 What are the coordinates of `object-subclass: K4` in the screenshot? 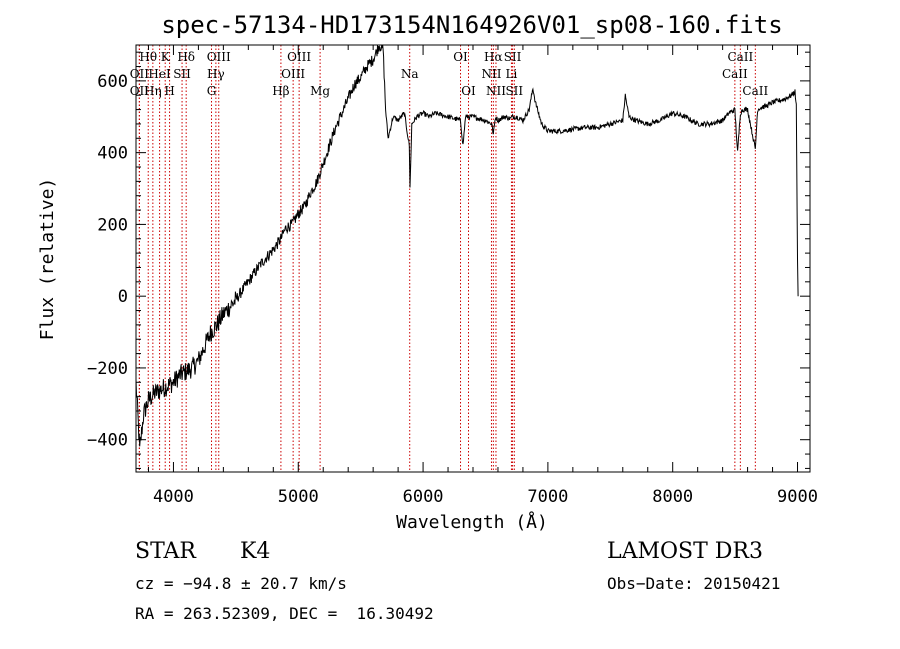 It's located at (255, 551).